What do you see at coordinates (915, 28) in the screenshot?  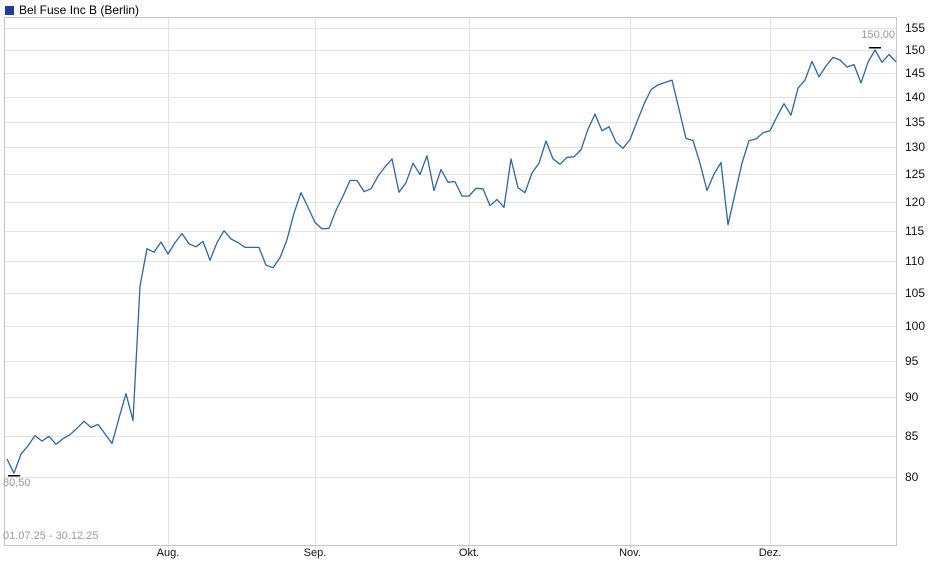 I see `y-tick-label: 155` at bounding box center [915, 28].